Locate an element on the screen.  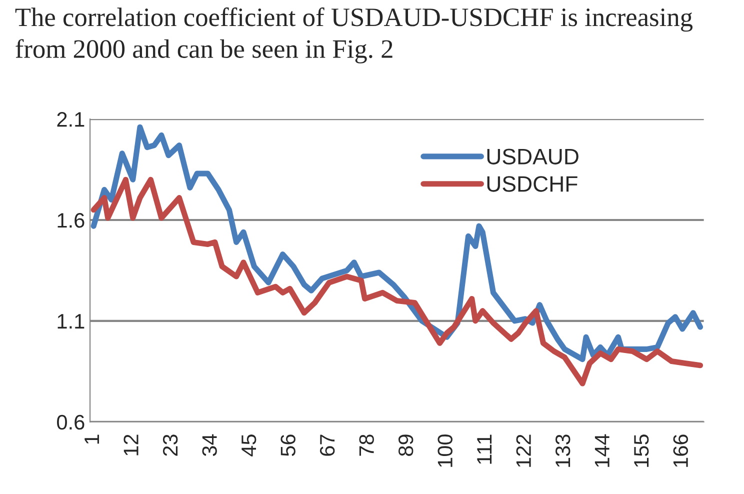
x-tick-label: 23 is located at coordinates (170, 445).